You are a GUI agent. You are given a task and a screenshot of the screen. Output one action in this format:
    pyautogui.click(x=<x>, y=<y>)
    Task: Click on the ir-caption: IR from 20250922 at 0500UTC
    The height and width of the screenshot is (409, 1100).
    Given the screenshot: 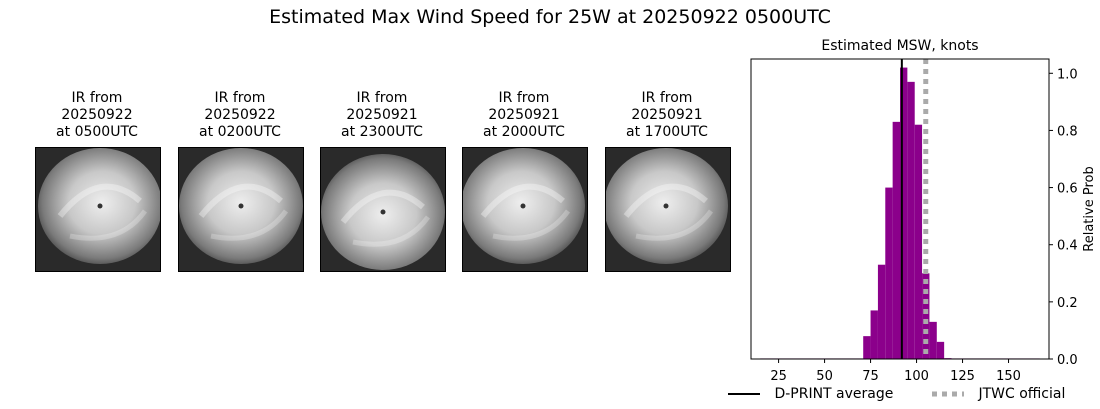 What is the action you would take?
    pyautogui.click(x=97, y=115)
    